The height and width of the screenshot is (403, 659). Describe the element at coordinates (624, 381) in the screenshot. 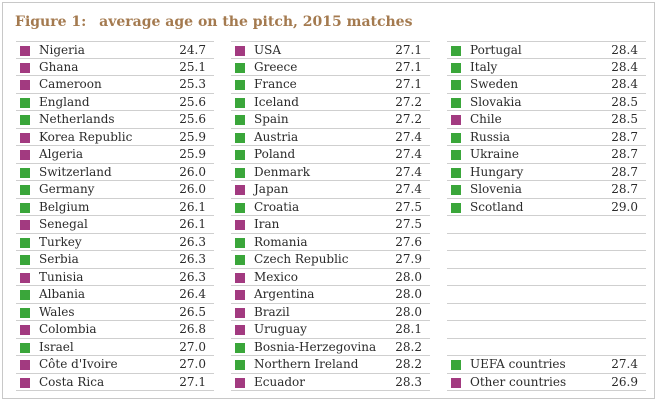

I see `average-age: 26.9` at that location.